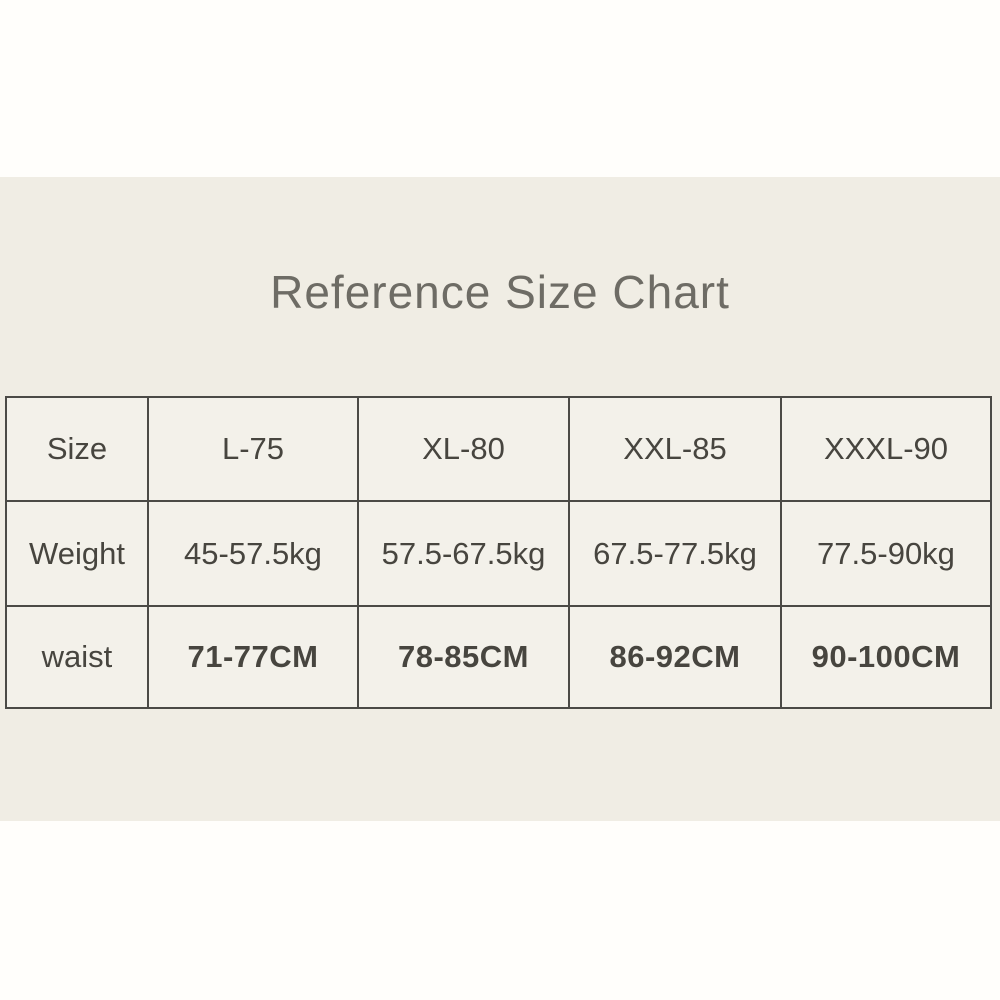 The height and width of the screenshot is (1000, 1000). I want to click on table-row-header: Size L-75 XL-80 XXL-85 XXXL-90, so click(498, 449).